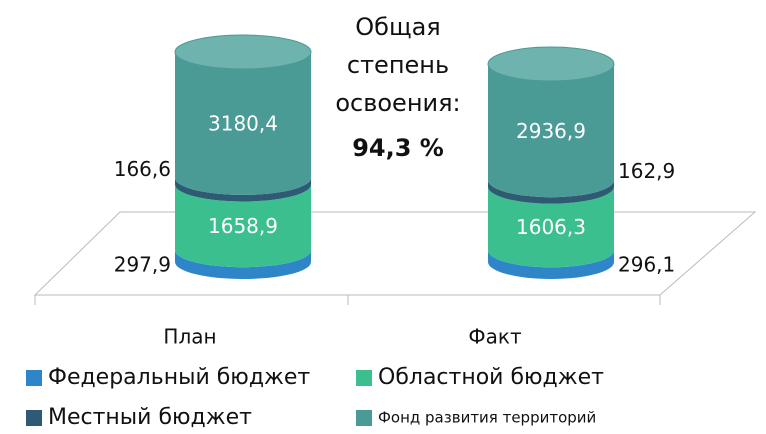 The height and width of the screenshot is (434, 766). Describe the element at coordinates (495, 337) in the screenshot. I see `x-tick-label: Факт` at that location.